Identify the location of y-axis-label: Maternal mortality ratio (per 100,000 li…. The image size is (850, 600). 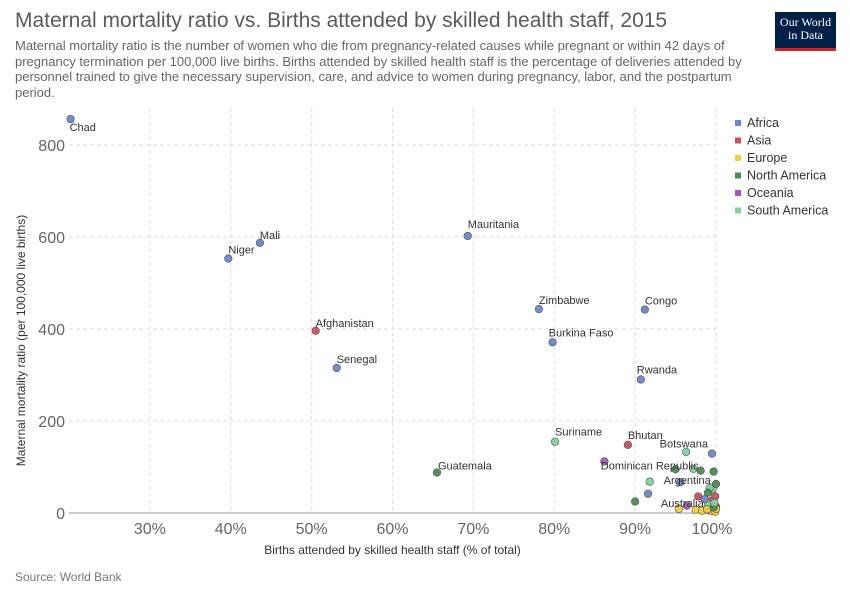
(21, 340).